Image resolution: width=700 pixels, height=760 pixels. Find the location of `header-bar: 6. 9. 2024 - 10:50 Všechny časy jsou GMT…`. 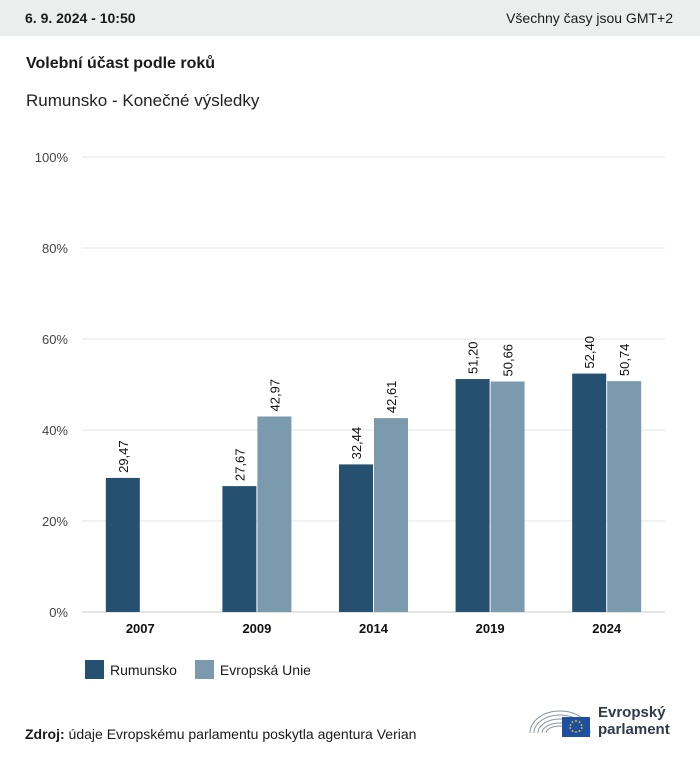

header-bar: 6. 9. 2024 - 10:50 Všechny časy jsou GMT… is located at coordinates (350, 18).